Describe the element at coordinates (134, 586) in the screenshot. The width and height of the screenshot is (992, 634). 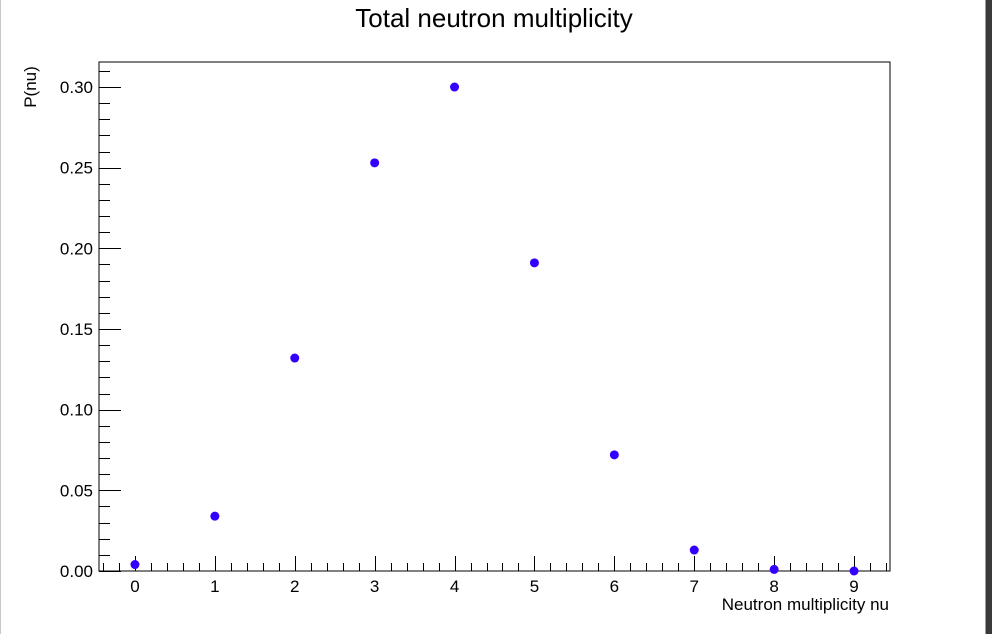
I see `x-tick-label: 0` at that location.